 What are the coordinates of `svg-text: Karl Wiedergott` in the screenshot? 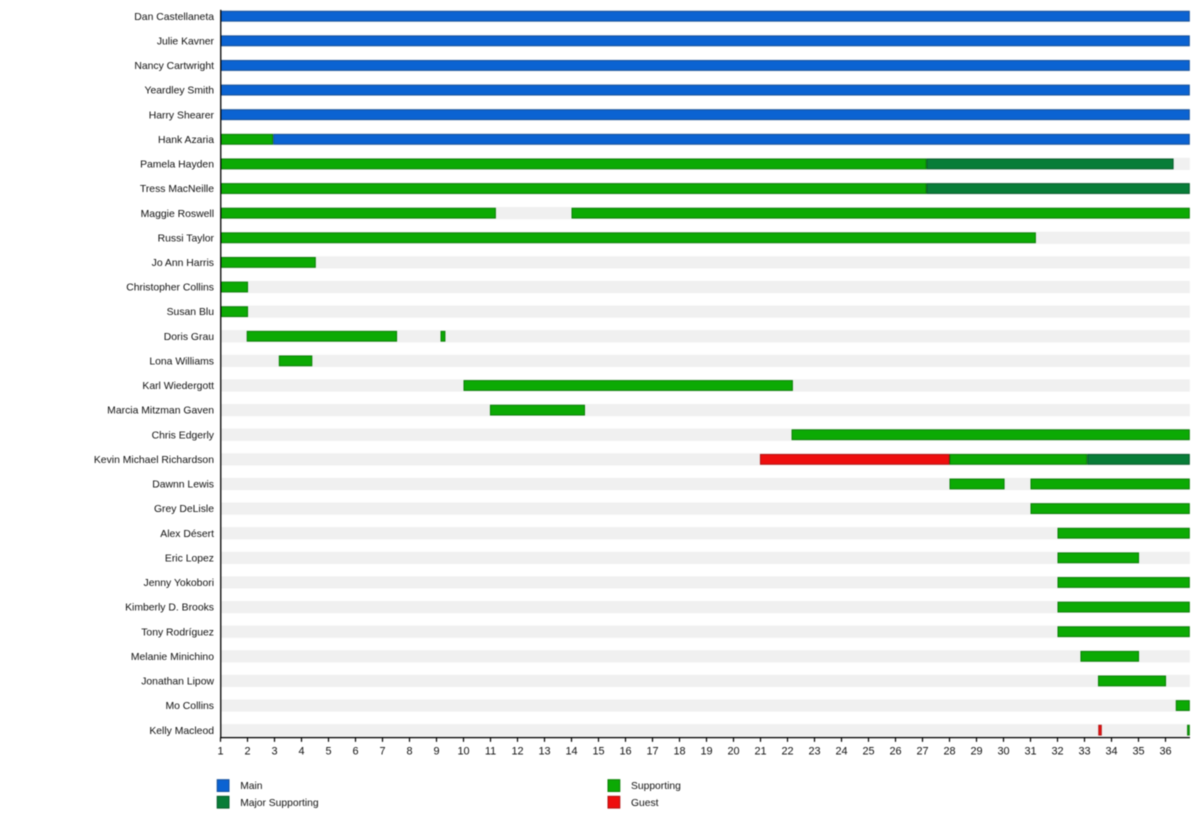 It's located at (178, 386).